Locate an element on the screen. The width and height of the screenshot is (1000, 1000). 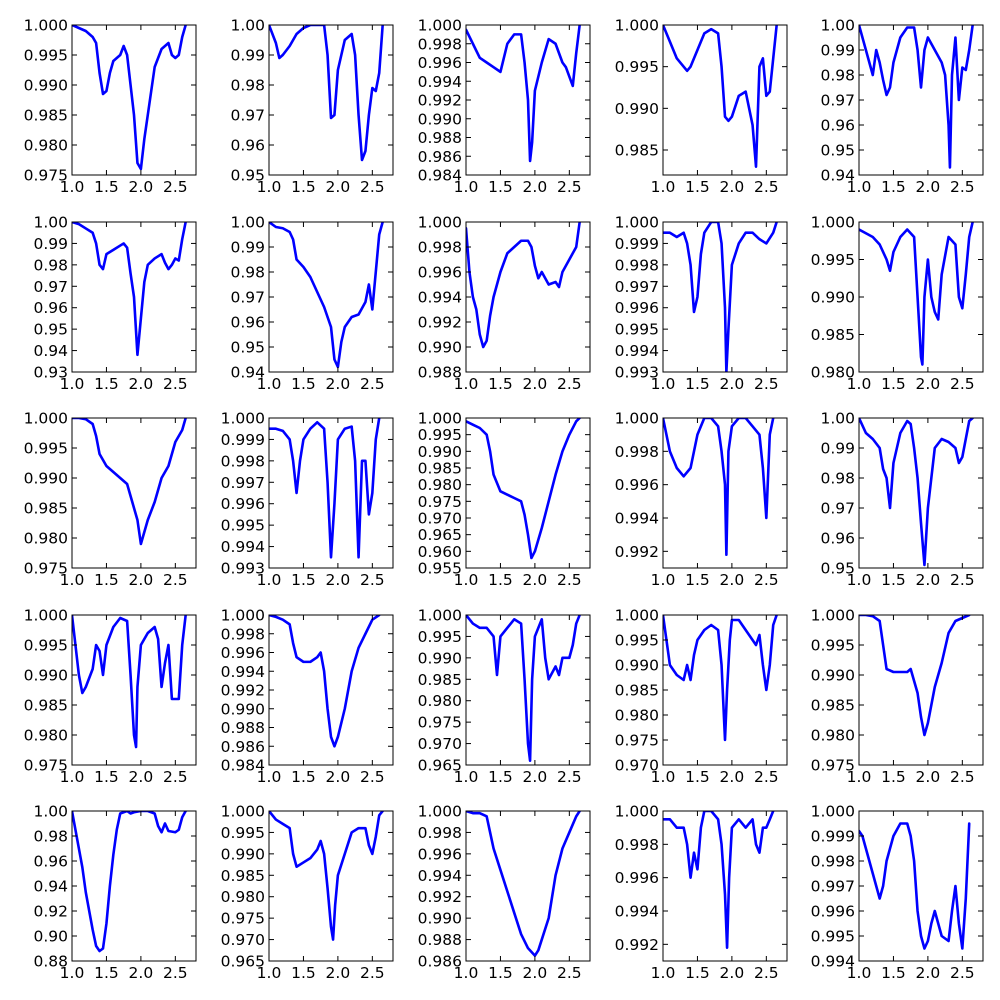
y-tick-label: 0.90 is located at coordinates (50, 937).